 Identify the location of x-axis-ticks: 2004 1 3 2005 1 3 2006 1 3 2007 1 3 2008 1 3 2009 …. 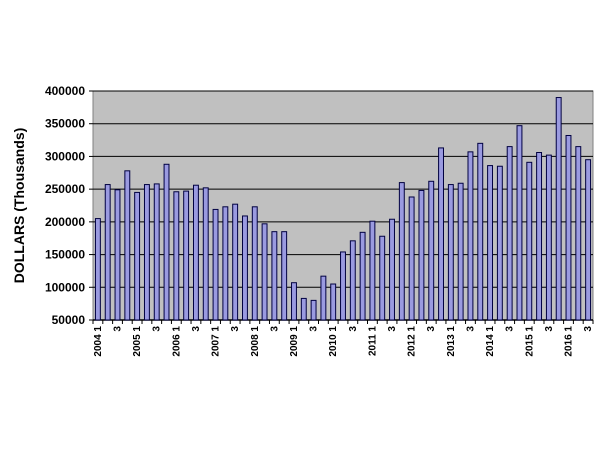
(343, 338).